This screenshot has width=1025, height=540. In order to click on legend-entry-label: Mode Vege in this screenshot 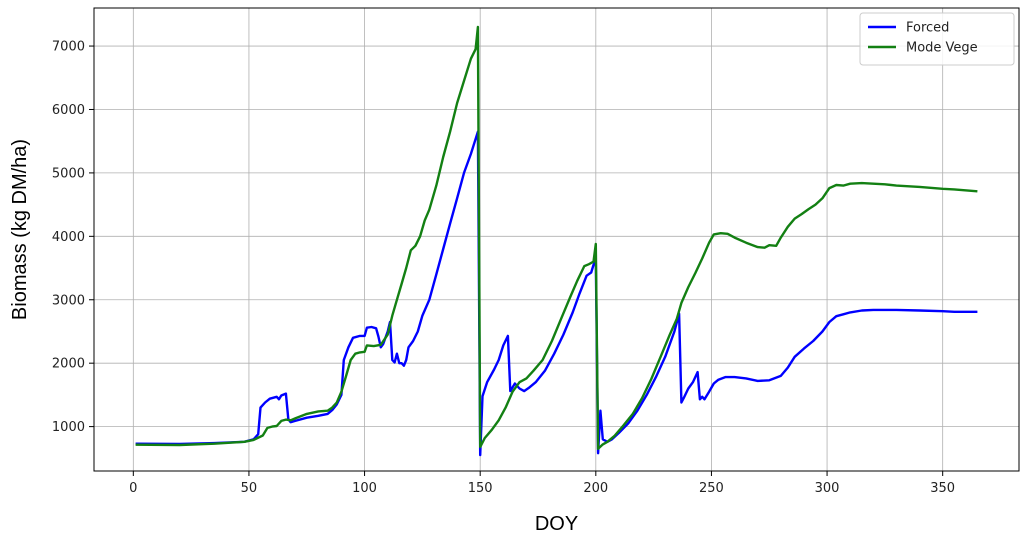, I will do `click(942, 48)`.